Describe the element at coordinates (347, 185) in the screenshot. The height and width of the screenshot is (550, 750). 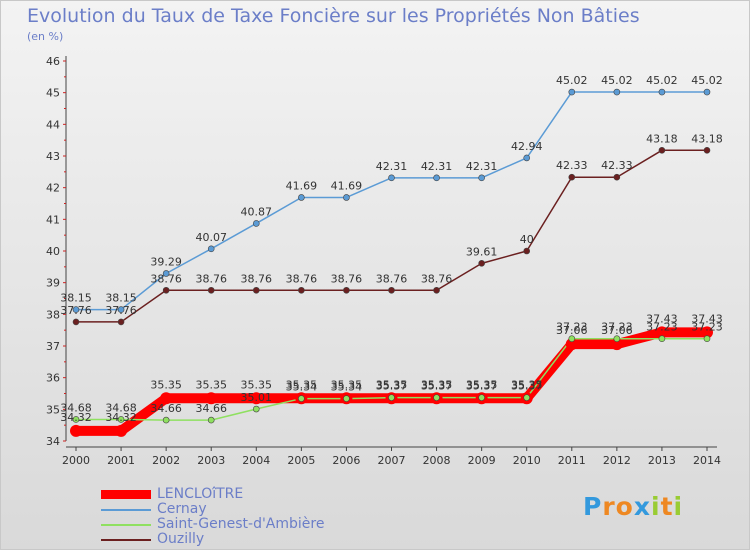
I see `data-label: 41.69` at that location.